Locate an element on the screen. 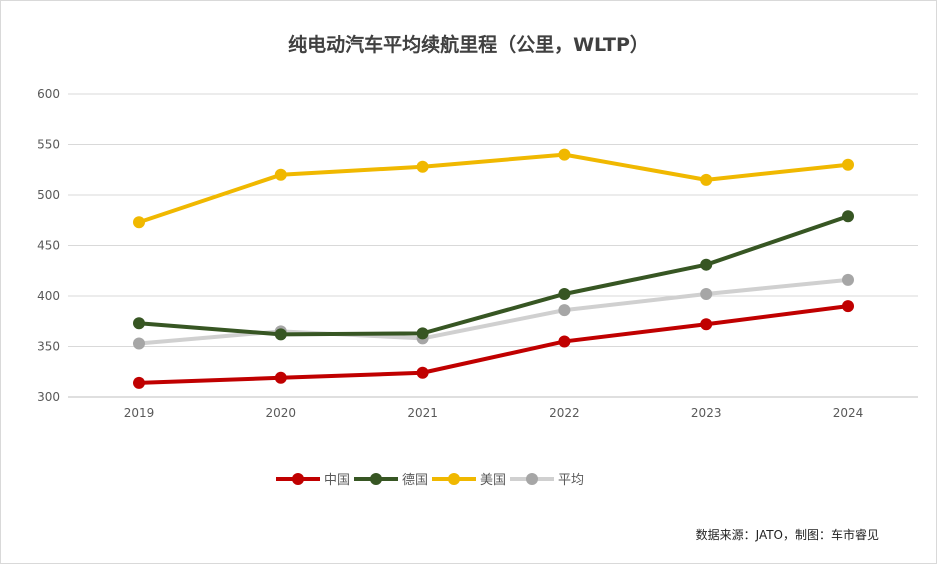 This screenshot has height=564, width=937. x-tick-label: 2023 is located at coordinates (706, 413).